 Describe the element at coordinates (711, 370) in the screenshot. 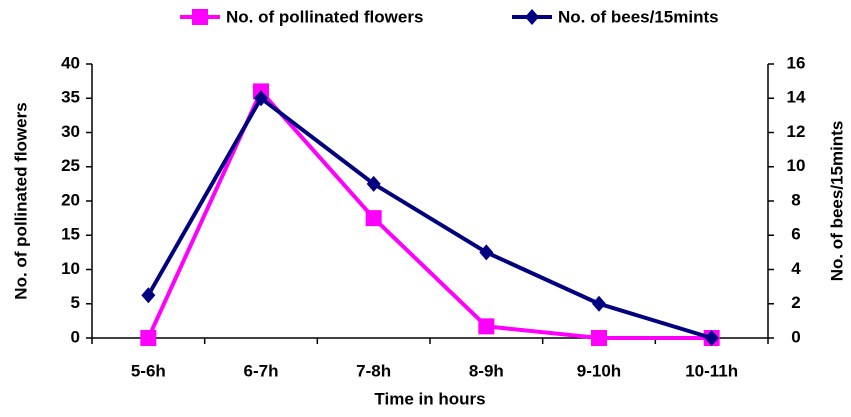

I see `x-tick-label: 10-11h` at that location.